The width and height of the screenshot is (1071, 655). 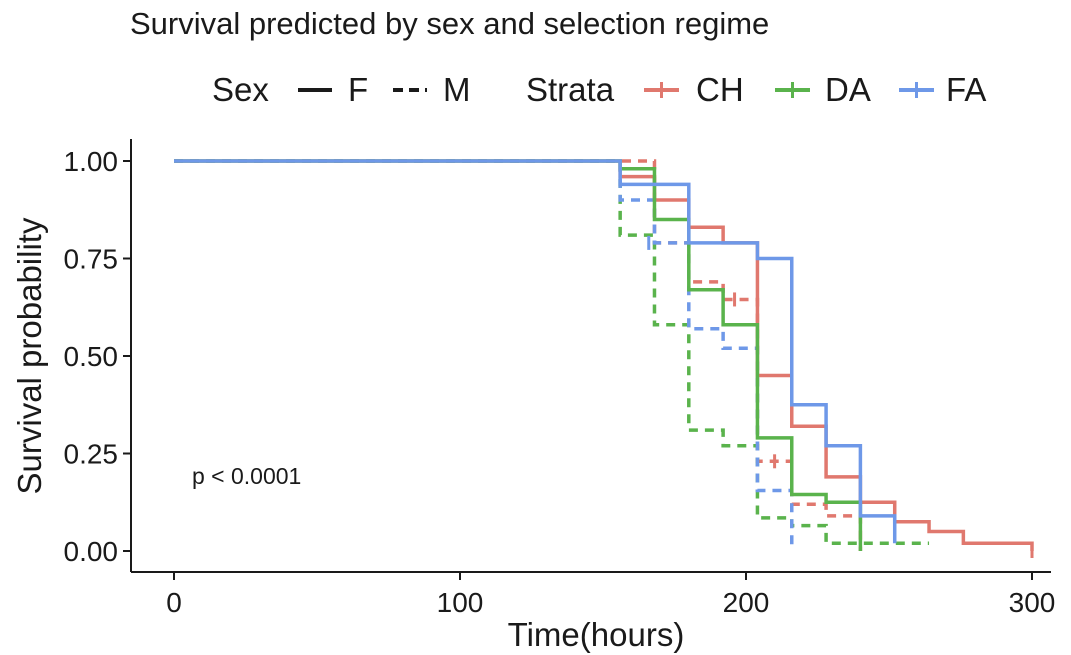 I want to click on x-tick-label: 200, so click(x=746, y=602).